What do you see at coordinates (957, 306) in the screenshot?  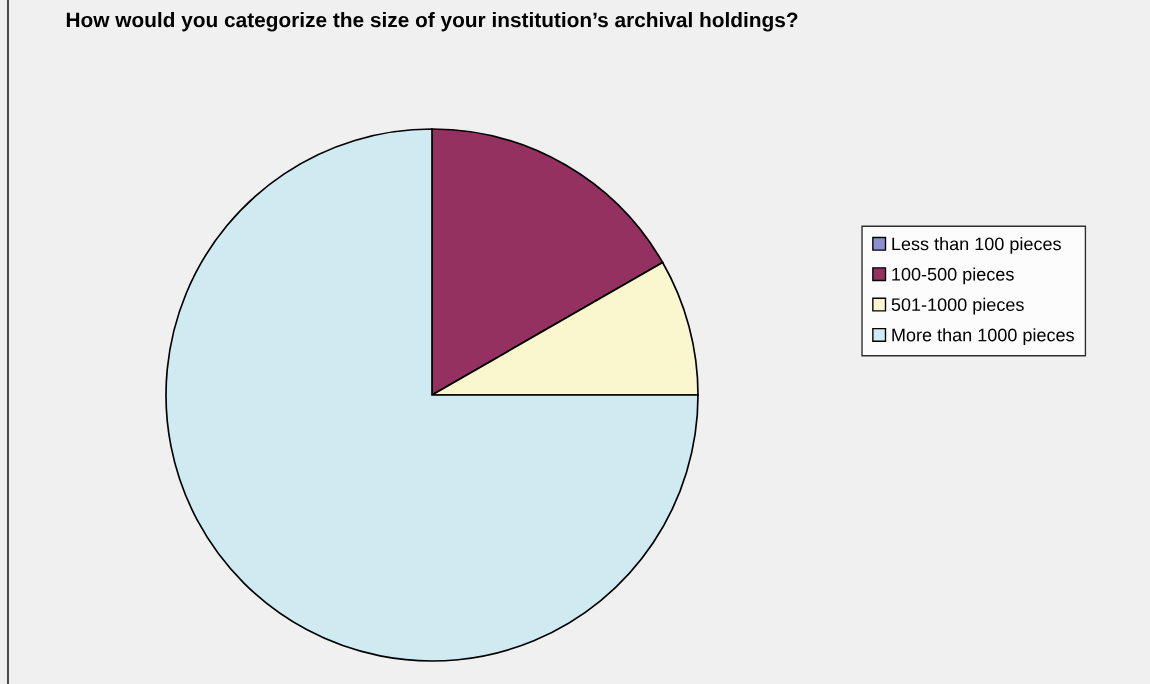 I see `legend-label: 501-1000 pieces` at bounding box center [957, 306].